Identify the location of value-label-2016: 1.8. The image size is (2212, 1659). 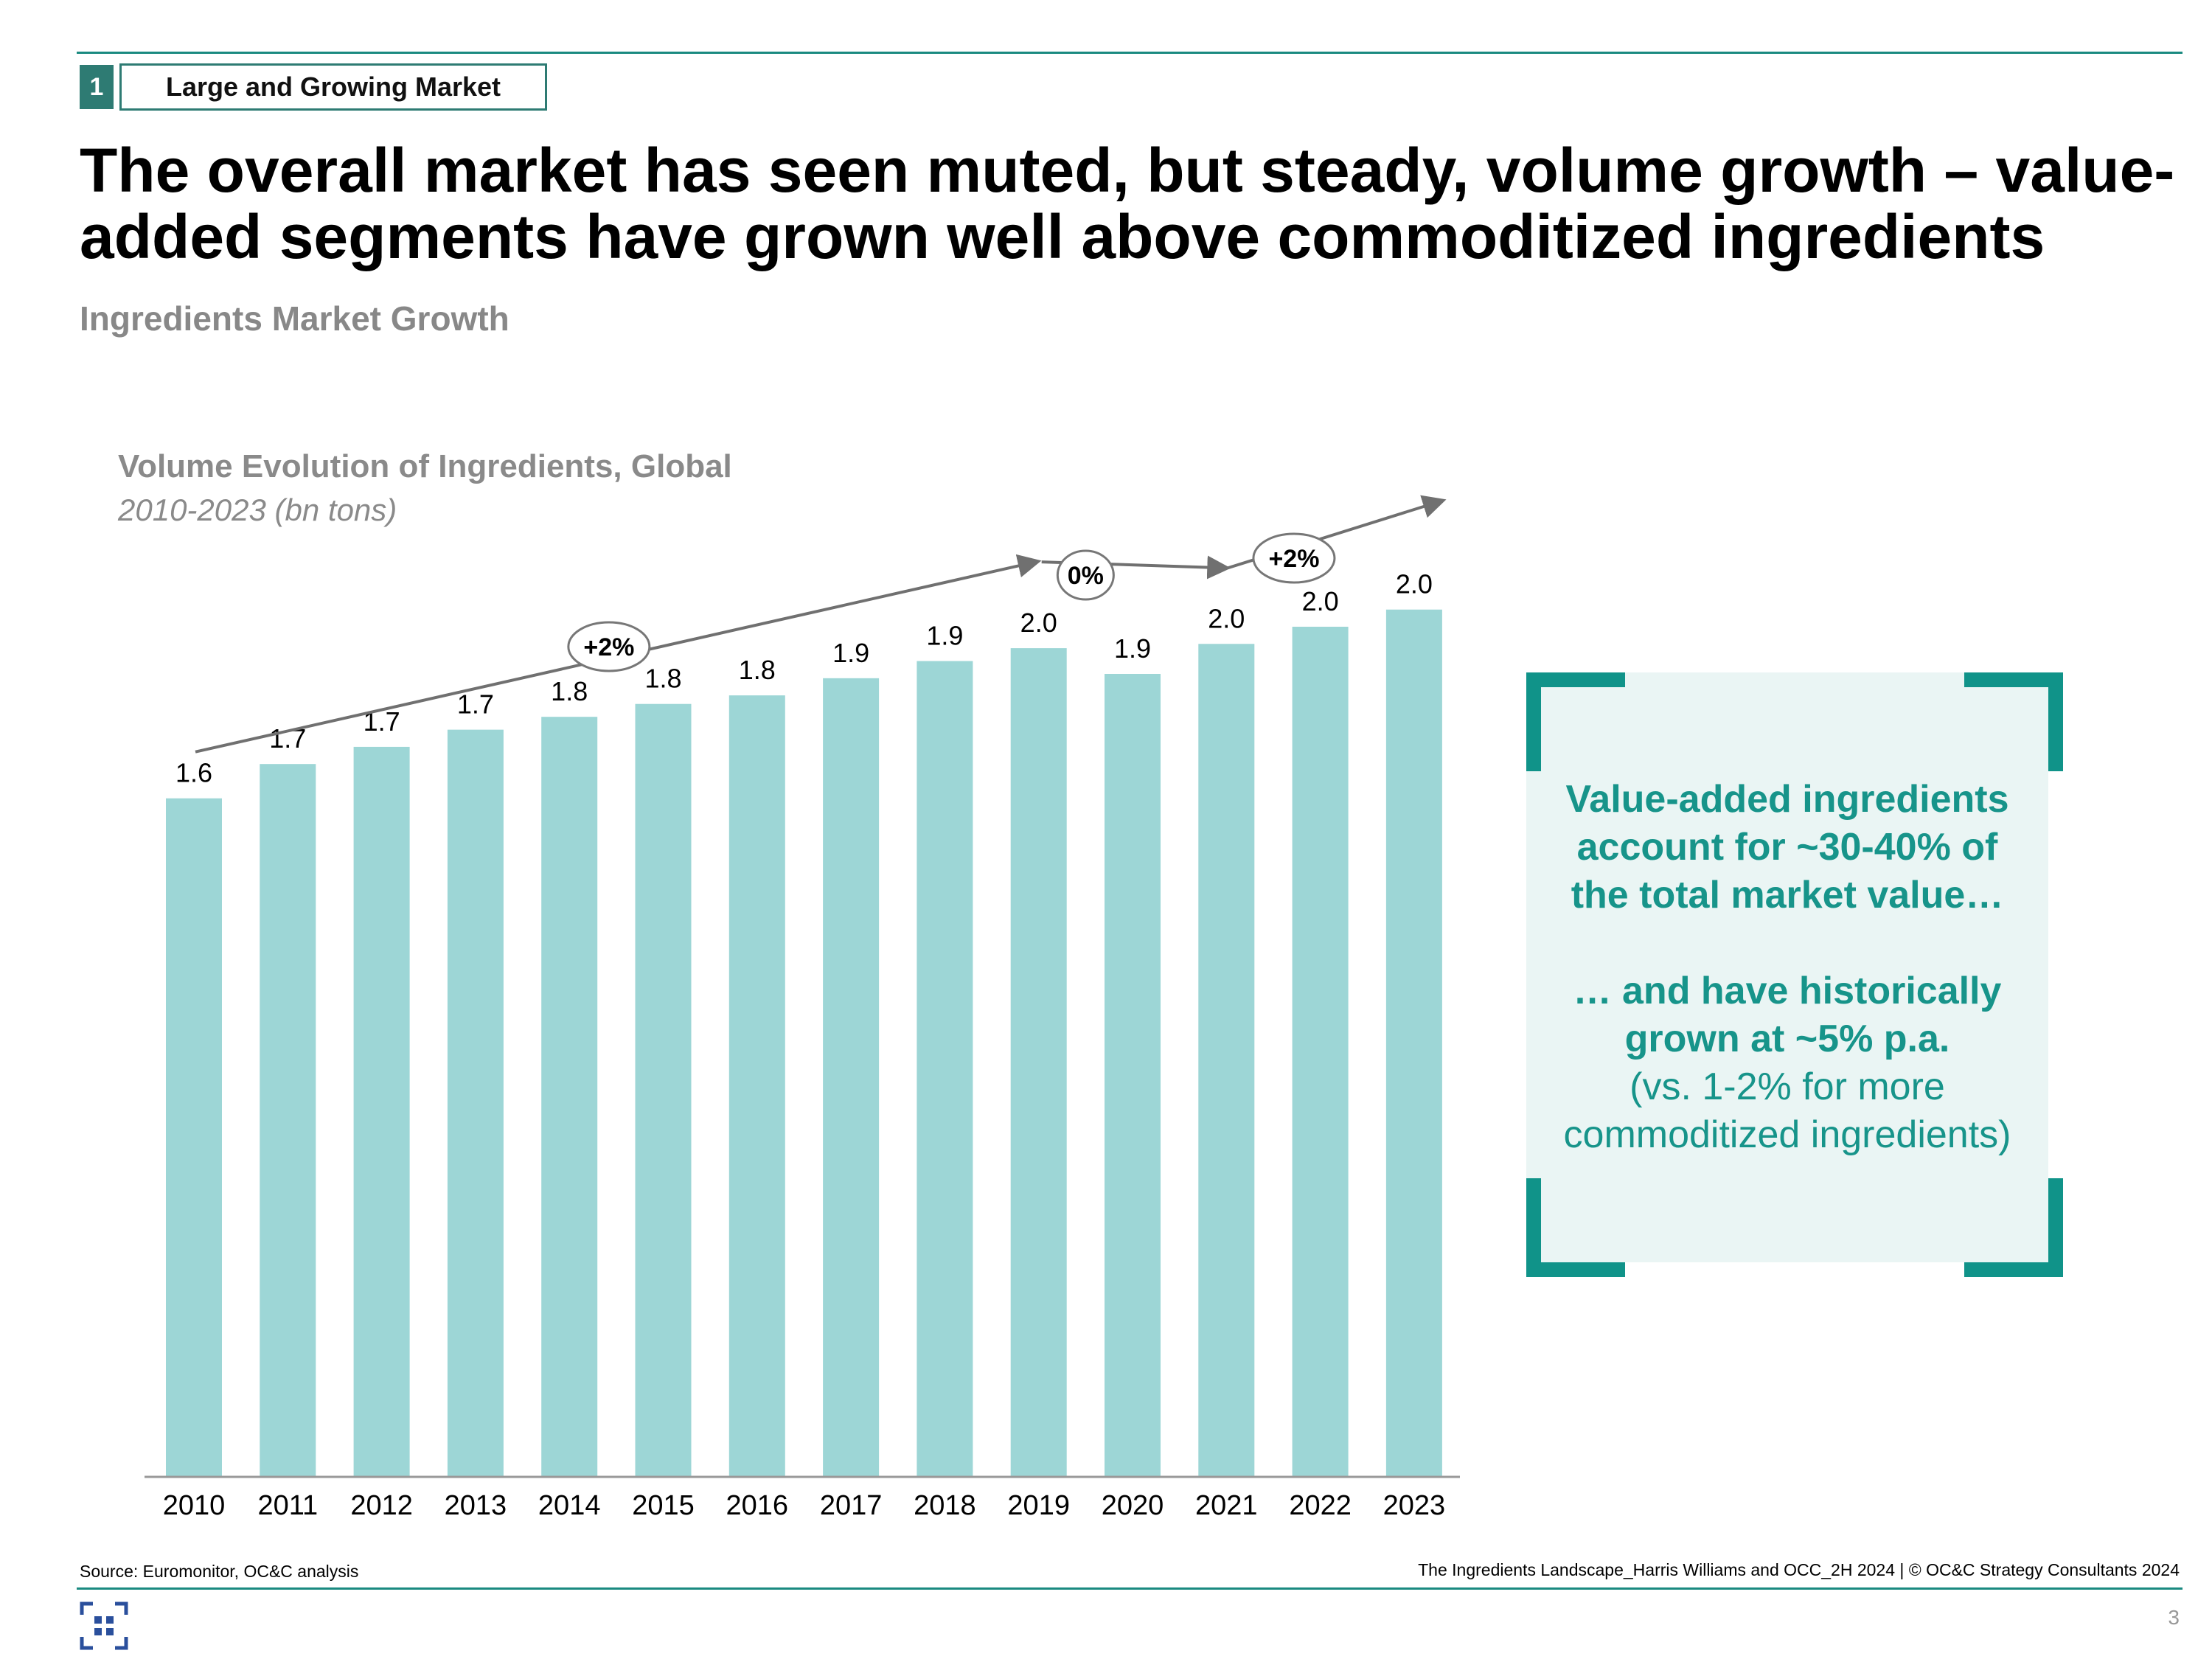
(757, 670).